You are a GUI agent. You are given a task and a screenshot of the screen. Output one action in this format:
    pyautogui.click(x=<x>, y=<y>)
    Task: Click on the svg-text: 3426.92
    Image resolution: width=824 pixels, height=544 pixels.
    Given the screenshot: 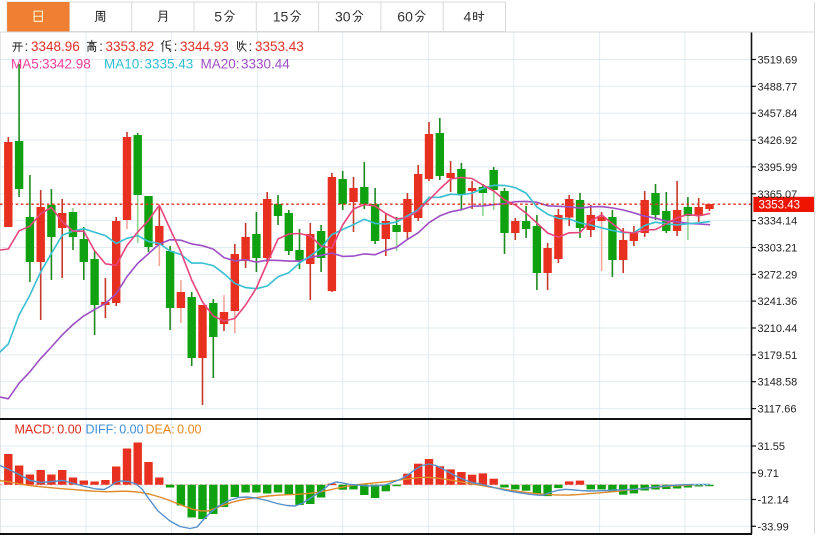 What is the action you would take?
    pyautogui.click(x=778, y=141)
    